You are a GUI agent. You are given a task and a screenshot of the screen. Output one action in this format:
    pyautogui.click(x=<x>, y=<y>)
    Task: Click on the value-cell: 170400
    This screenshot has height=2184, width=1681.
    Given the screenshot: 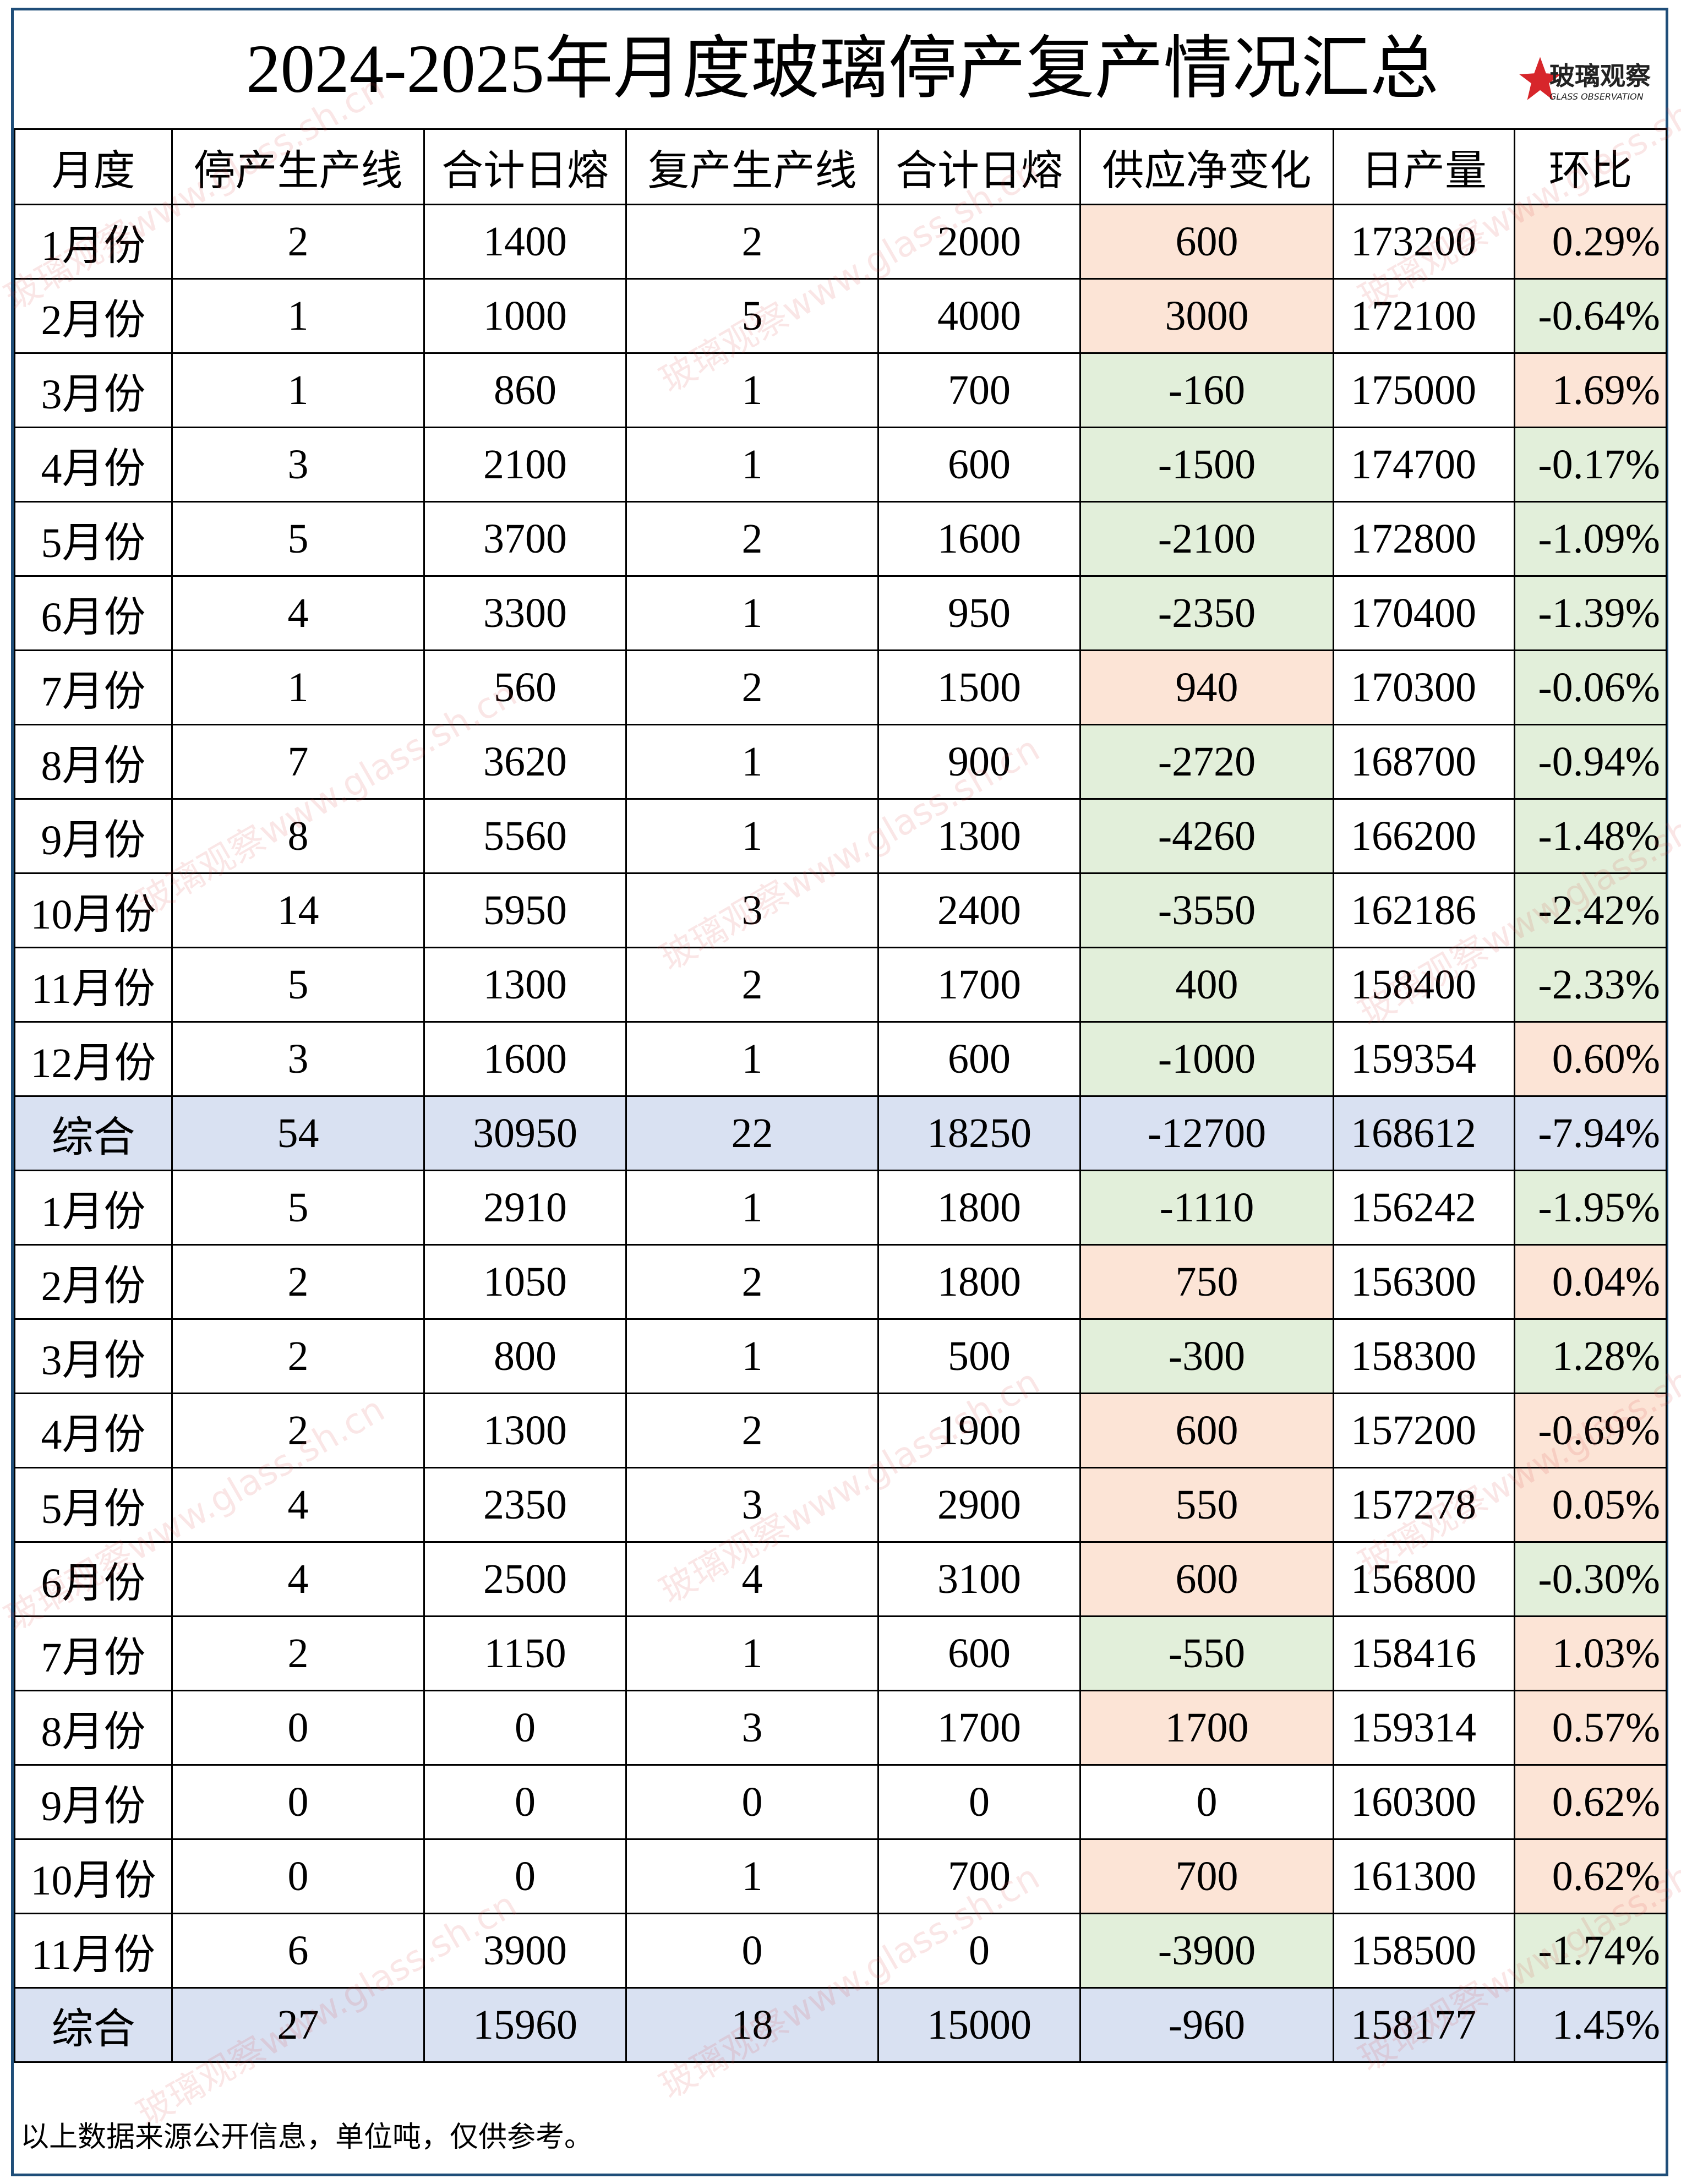 What is the action you would take?
    pyautogui.click(x=1424, y=613)
    